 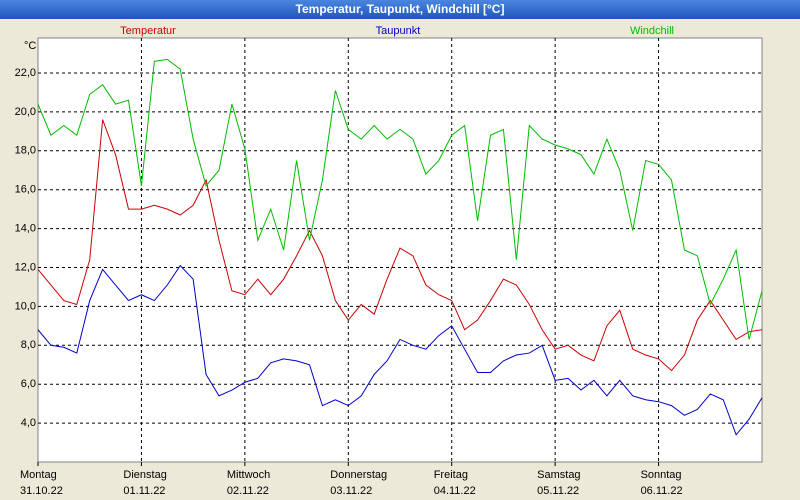 What do you see at coordinates (144, 475) in the screenshot?
I see `x-tick-label: Dienstag` at bounding box center [144, 475].